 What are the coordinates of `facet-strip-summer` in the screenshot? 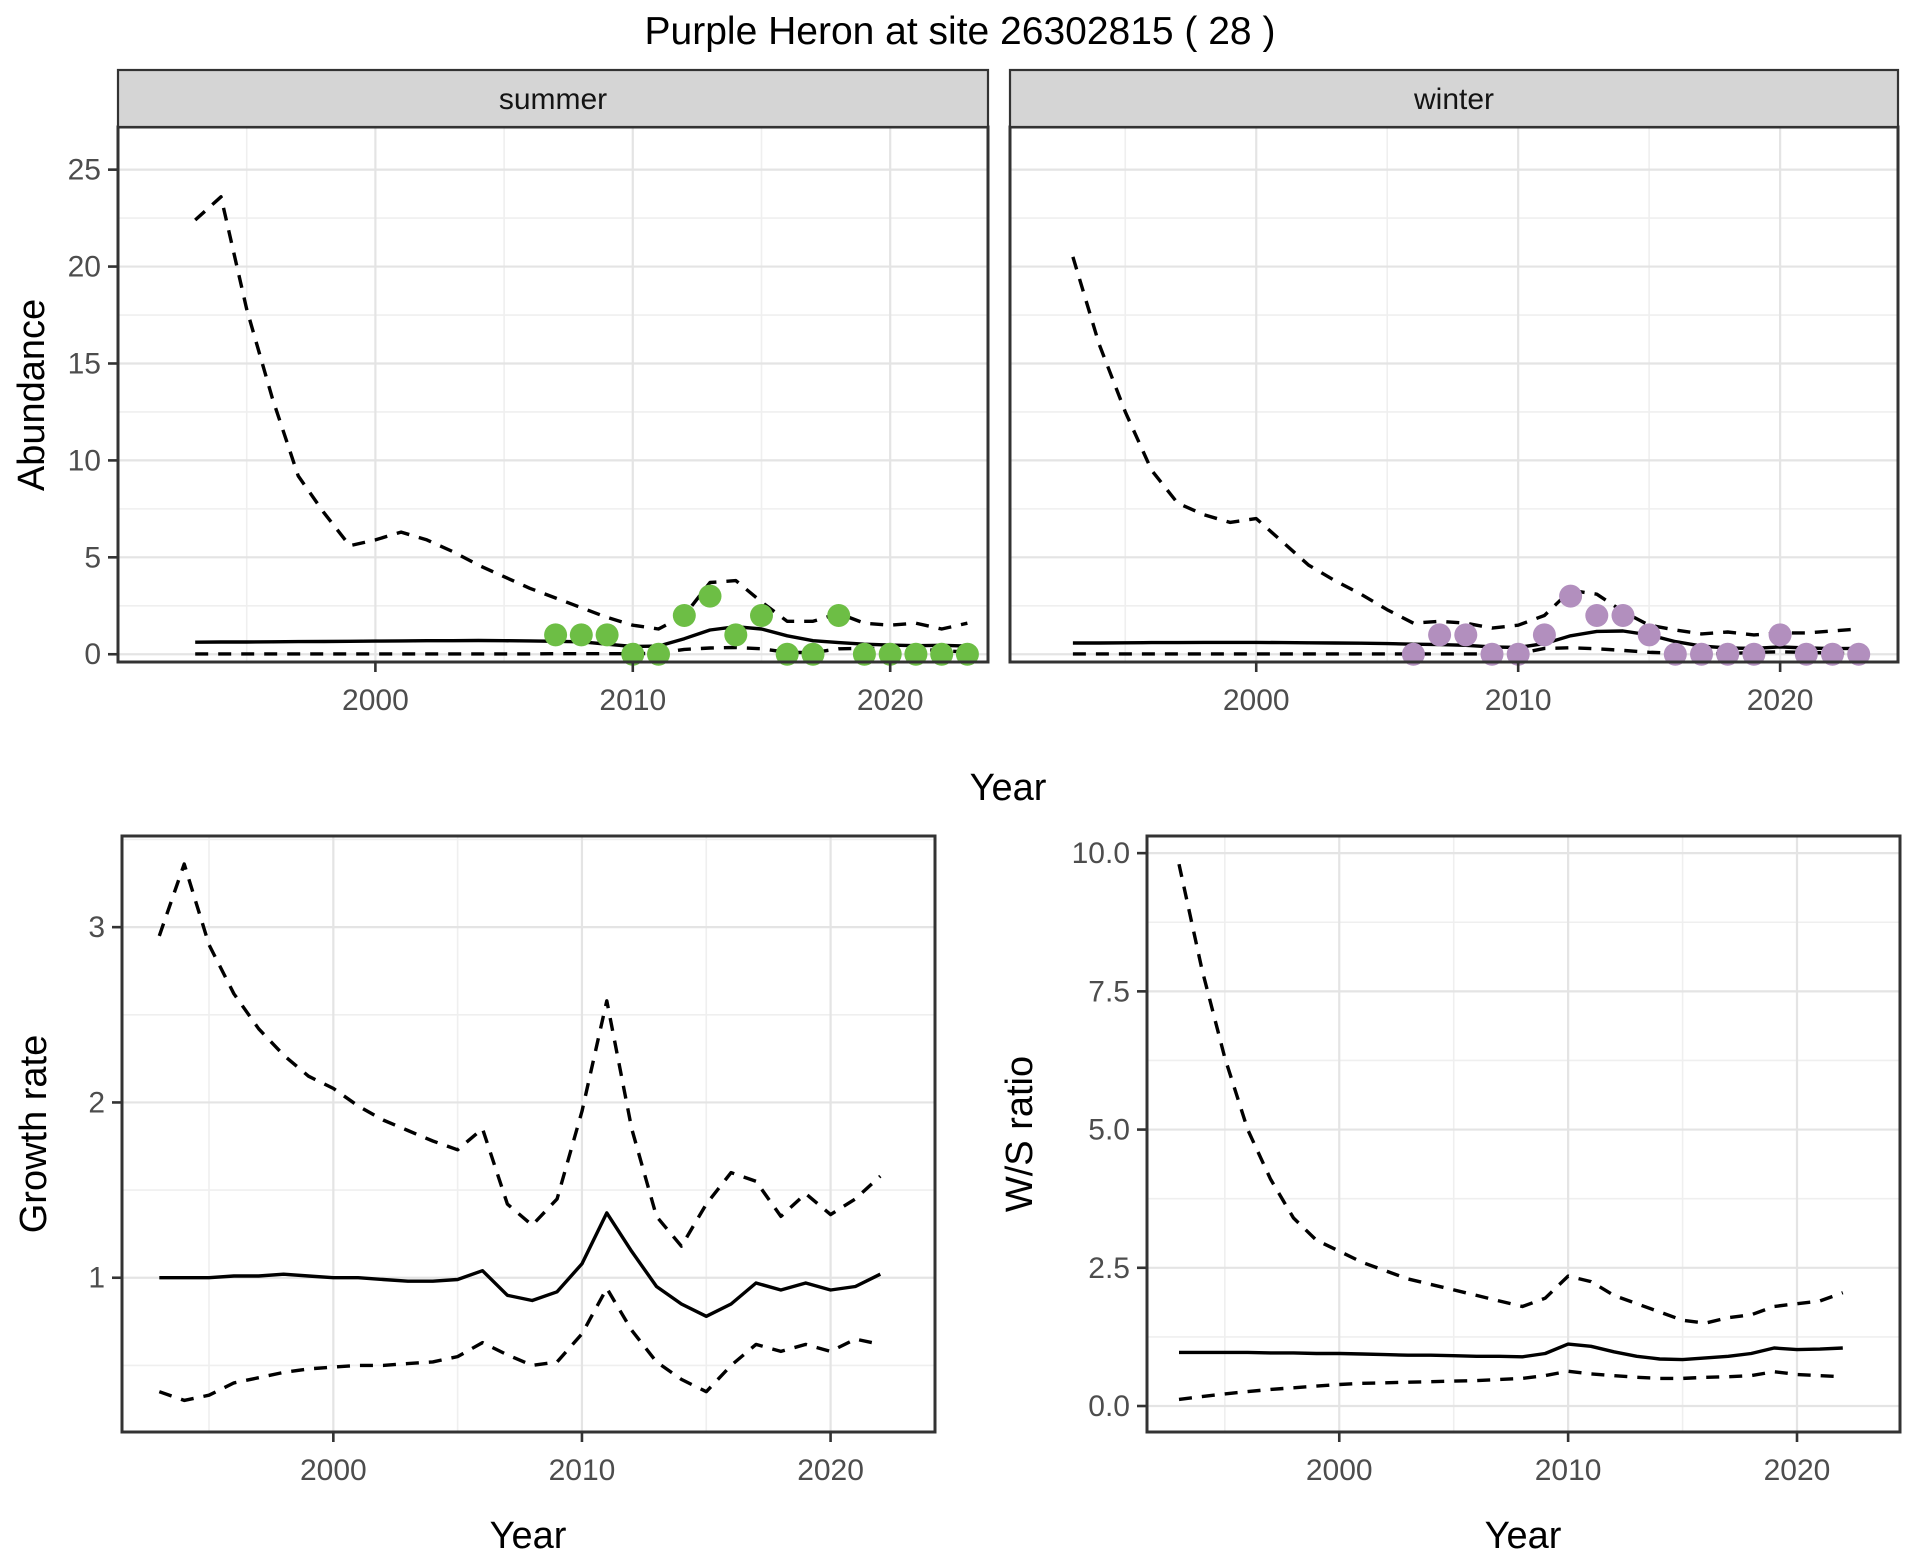 It's located at (553, 98).